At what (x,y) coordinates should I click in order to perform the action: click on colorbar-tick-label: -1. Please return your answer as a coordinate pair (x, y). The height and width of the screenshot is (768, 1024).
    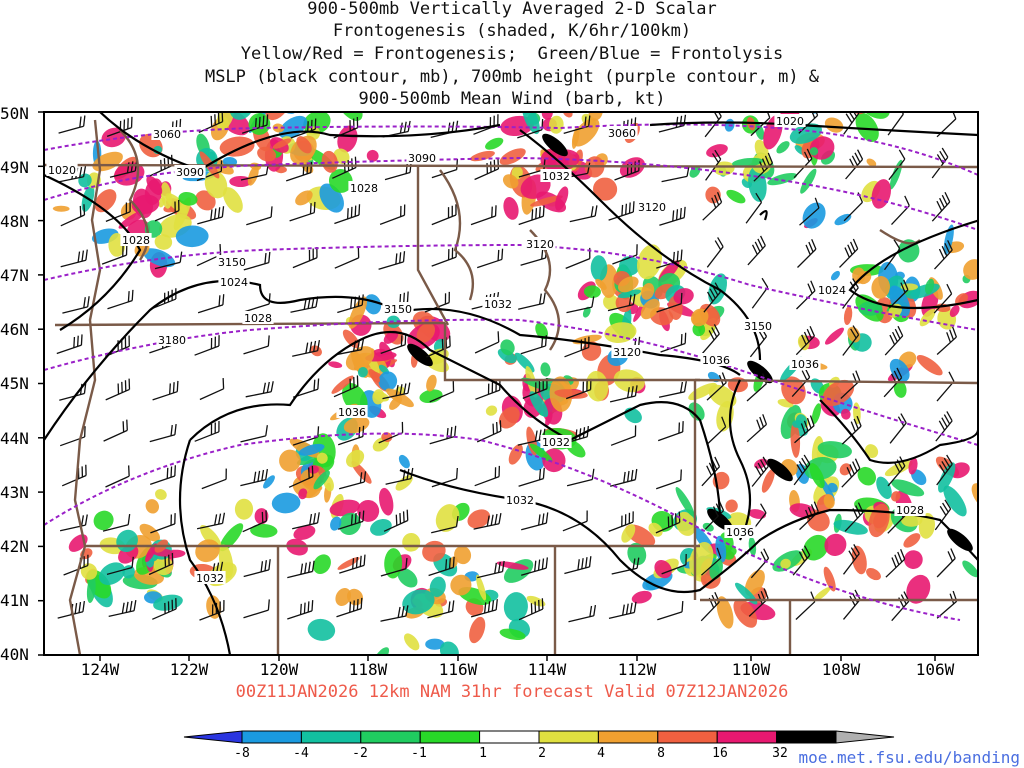
    Looking at the image, I should click on (419, 753).